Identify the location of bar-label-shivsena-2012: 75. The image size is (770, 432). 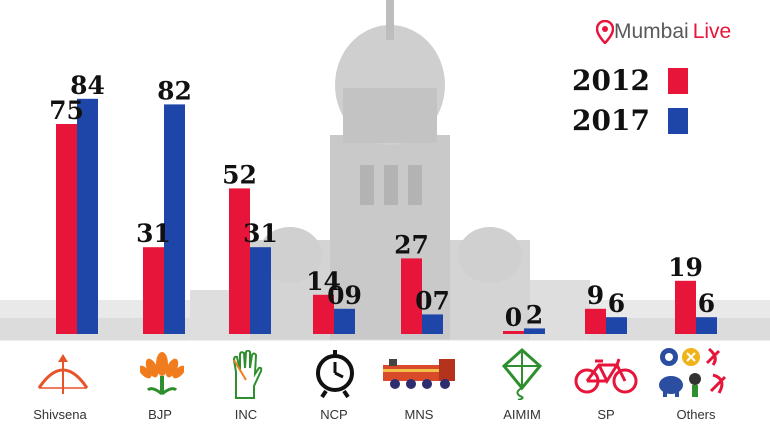
(66, 110).